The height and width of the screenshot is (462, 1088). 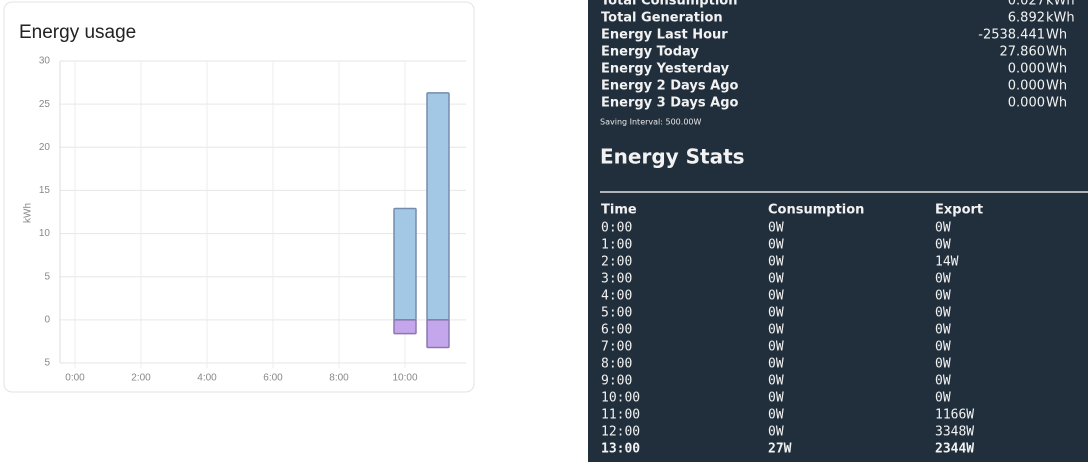 I want to click on x-tick-label: 8:00, so click(x=339, y=378).